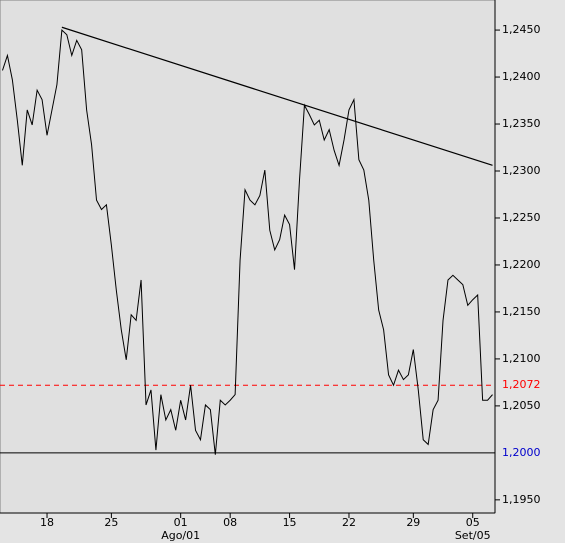 The image size is (565, 543). What do you see at coordinates (521, 358) in the screenshot?
I see `y-tick-label: 1,2100` at bounding box center [521, 358].